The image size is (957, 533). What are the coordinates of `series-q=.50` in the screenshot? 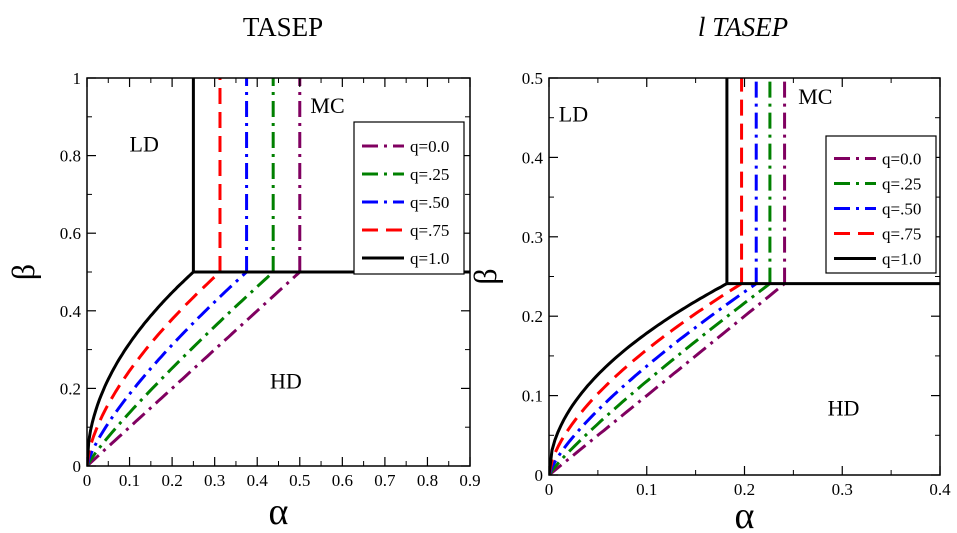 It's located at (168, 272).